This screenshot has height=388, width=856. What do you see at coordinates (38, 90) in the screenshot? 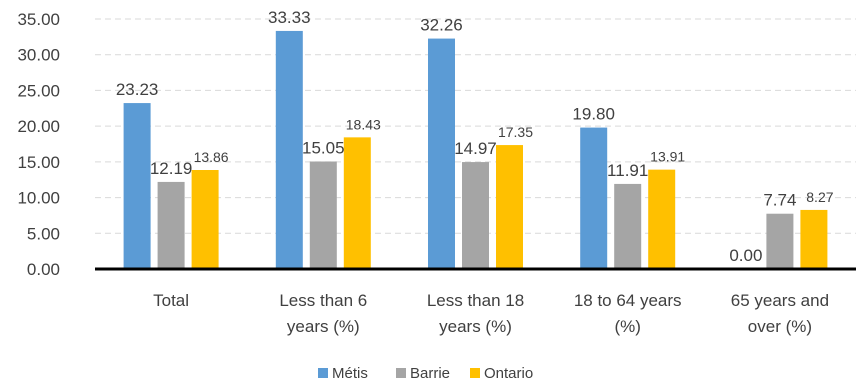
I see `y-tick-label: 25.00` at bounding box center [38, 90].